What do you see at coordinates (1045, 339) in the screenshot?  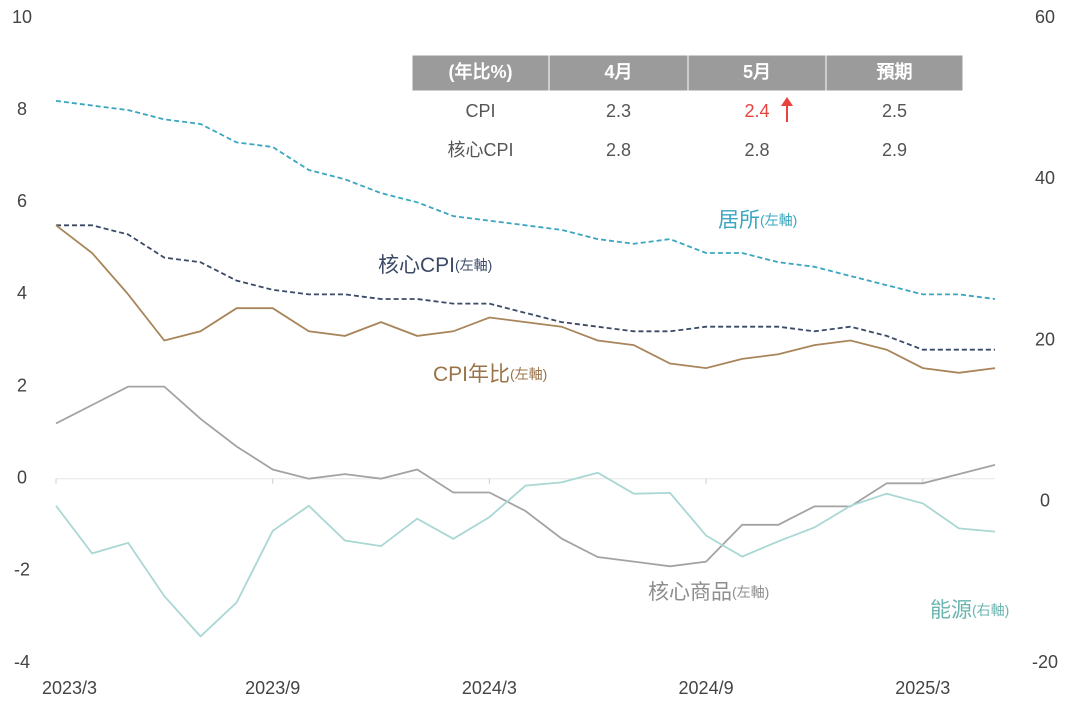 I see `y2-tick-label: 20` at bounding box center [1045, 339].